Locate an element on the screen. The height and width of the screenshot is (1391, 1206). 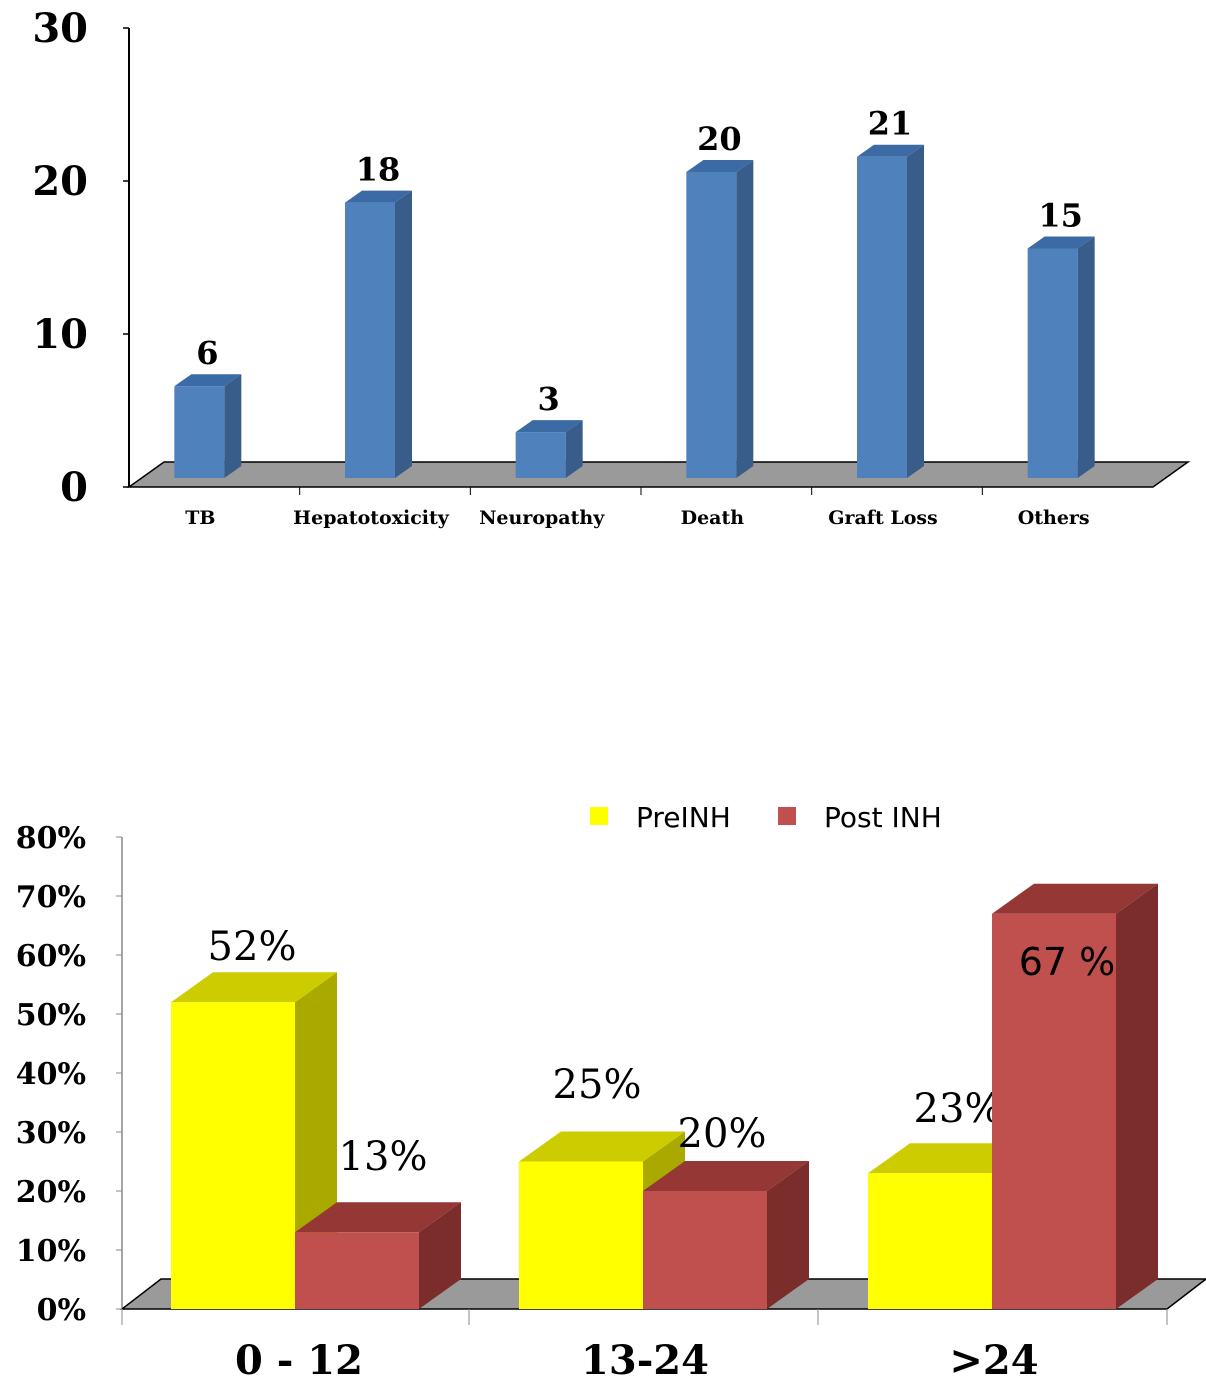
x-category-label: Death is located at coordinates (713, 518).